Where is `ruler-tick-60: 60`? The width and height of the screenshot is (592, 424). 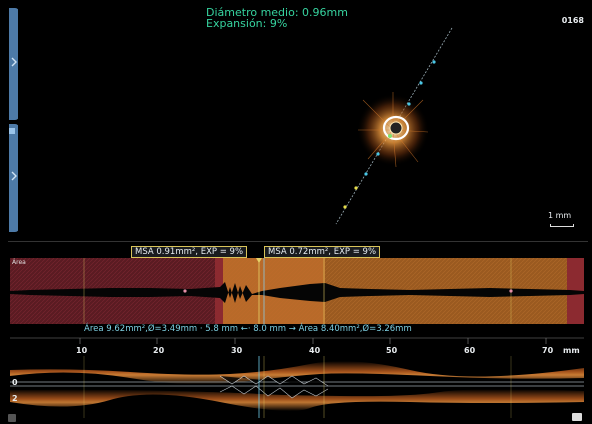 ruler-tick-60: 60 is located at coordinates (470, 350).